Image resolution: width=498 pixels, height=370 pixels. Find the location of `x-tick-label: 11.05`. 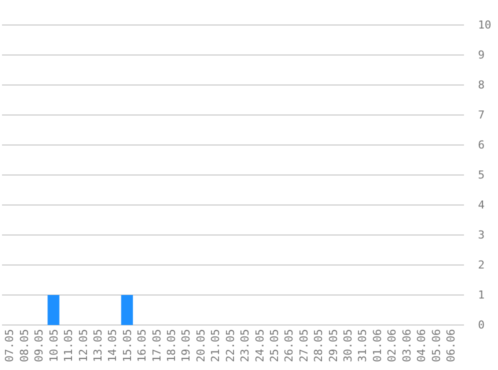

x-tick-label: 11.05 is located at coordinates (69, 345).